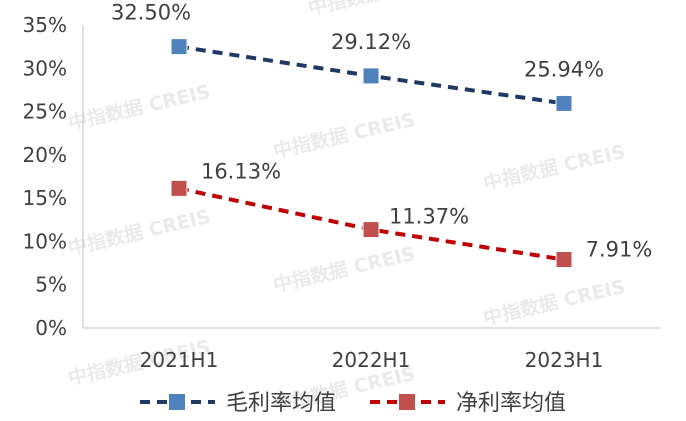 The image size is (686, 421). What do you see at coordinates (45, 155) in the screenshot?
I see `y-tick-label: 20%` at bounding box center [45, 155].